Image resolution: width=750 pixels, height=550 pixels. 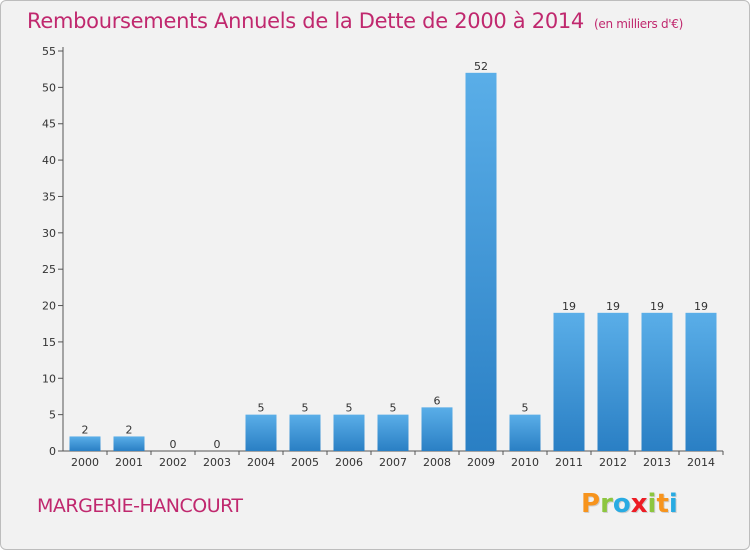 I want to click on y-tick-label: 5, so click(x=52, y=415).